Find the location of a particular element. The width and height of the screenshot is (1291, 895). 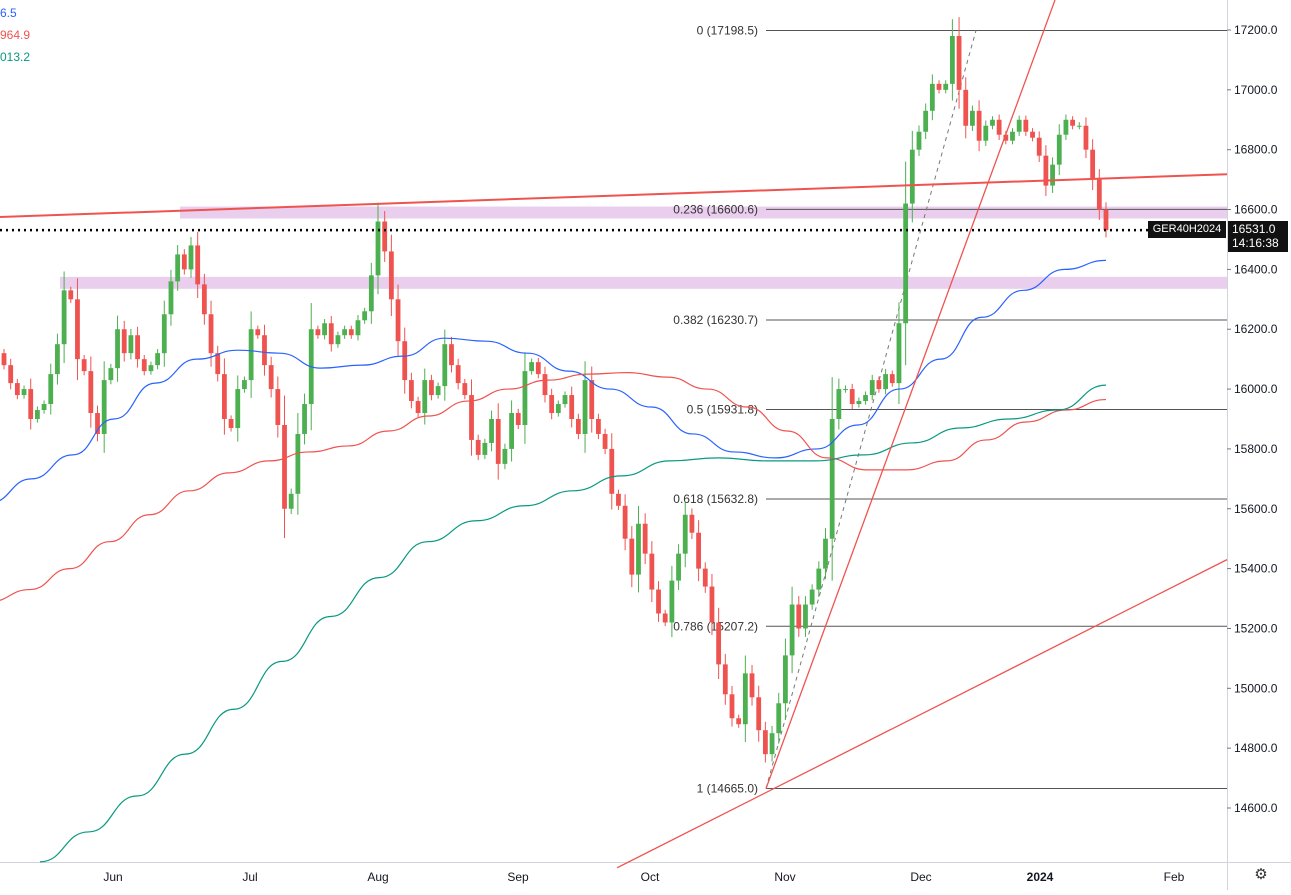

price-tick-label: 16600.0 is located at coordinates (1256, 210).